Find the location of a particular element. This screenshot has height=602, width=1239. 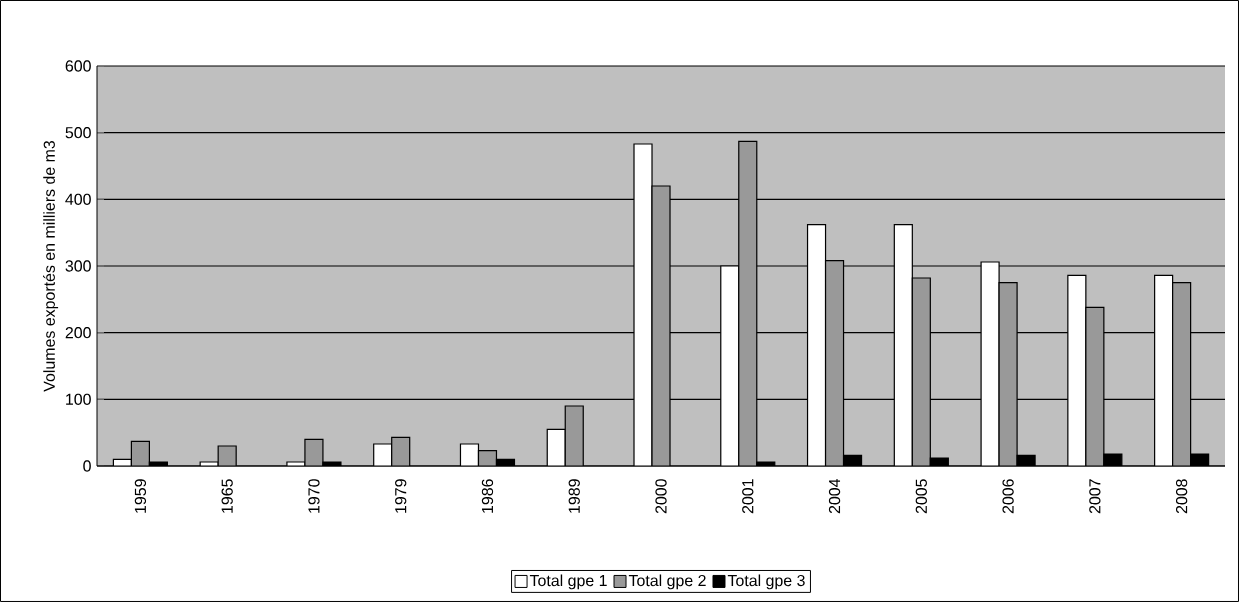

x-tick-label: 2004 is located at coordinates (834, 496).